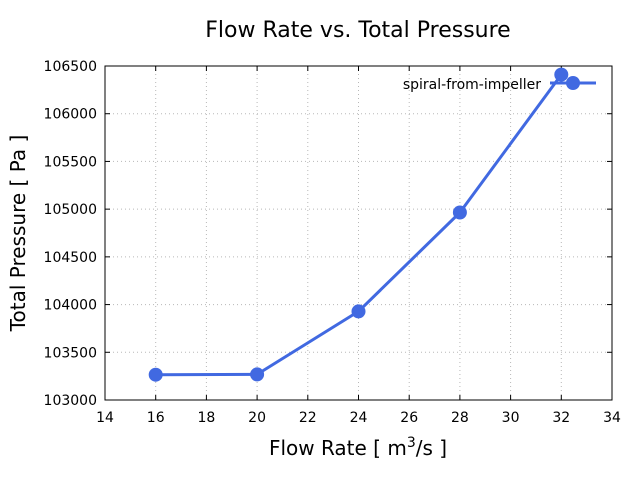  Describe the element at coordinates (70, 115) in the screenshot. I see `y-tick-label: 106000` at that location.